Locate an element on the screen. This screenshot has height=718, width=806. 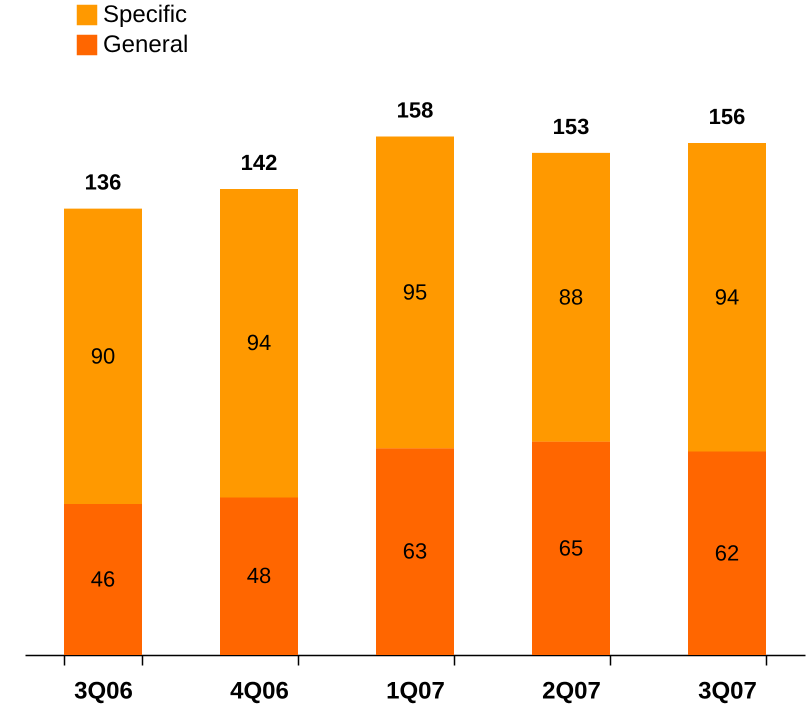
x-tick-label: 1Q07 is located at coordinates (415, 691).